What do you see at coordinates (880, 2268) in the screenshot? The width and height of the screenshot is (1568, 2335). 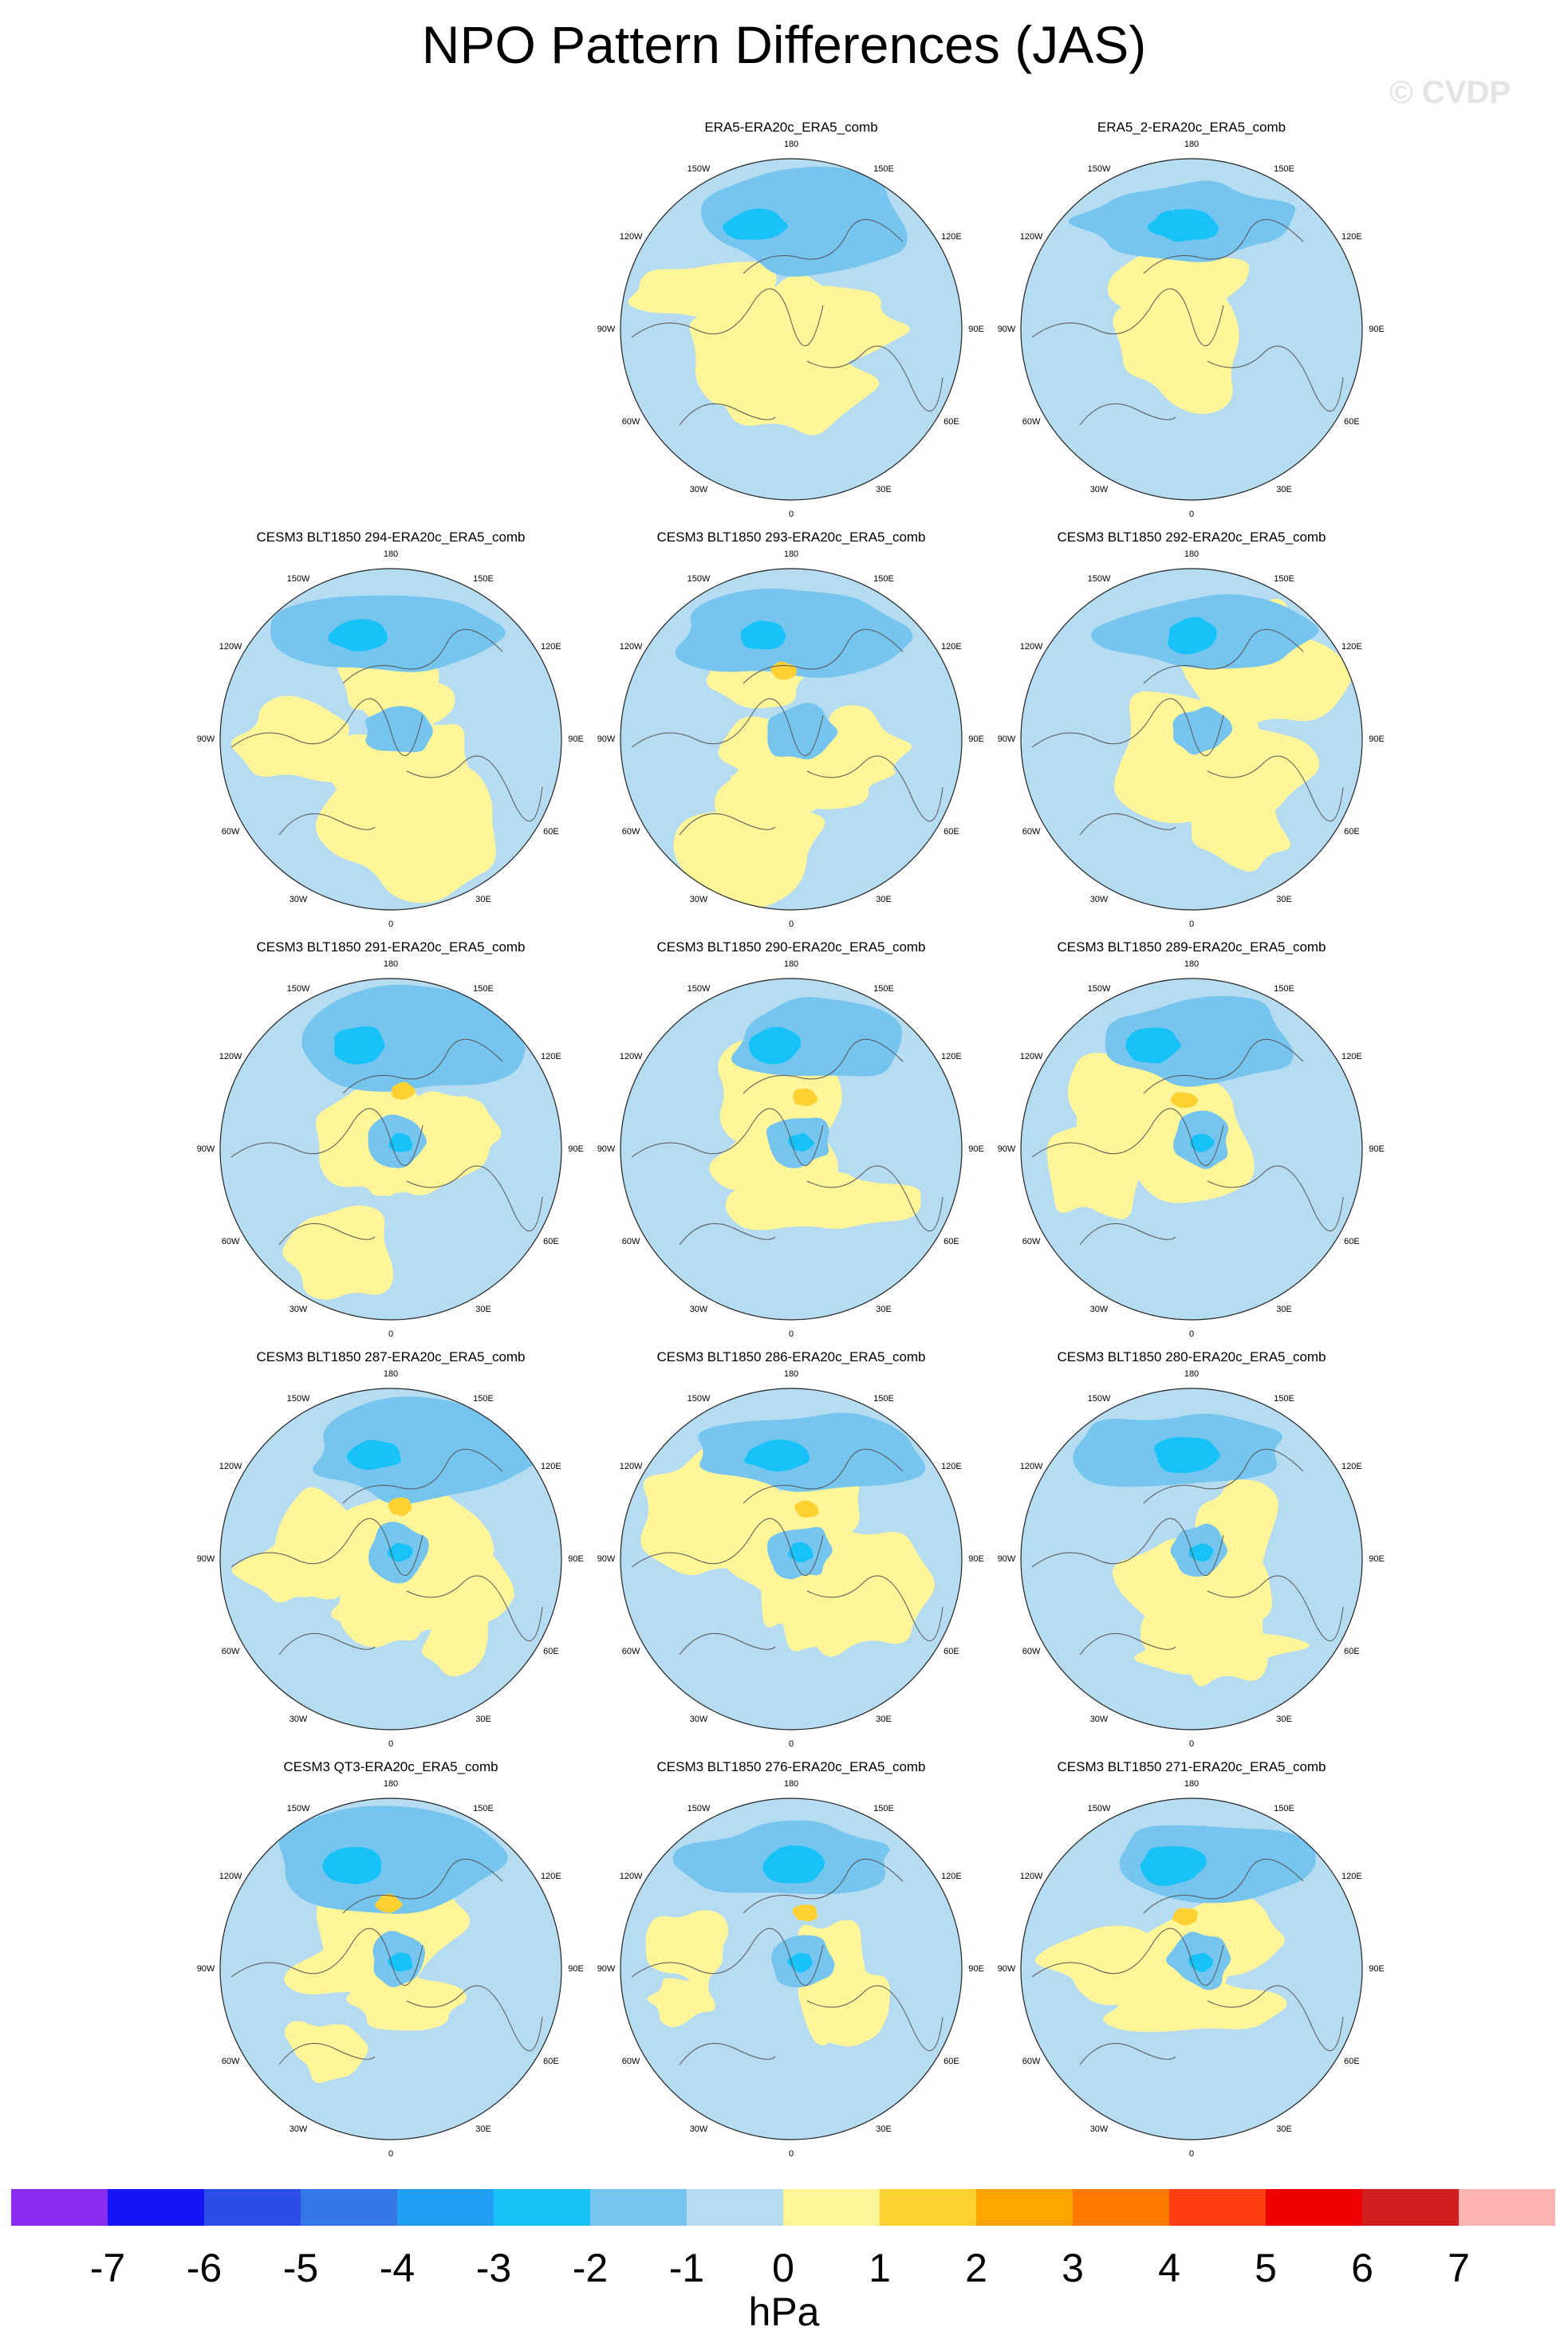 I see `colorbar-tick: 1` at bounding box center [880, 2268].